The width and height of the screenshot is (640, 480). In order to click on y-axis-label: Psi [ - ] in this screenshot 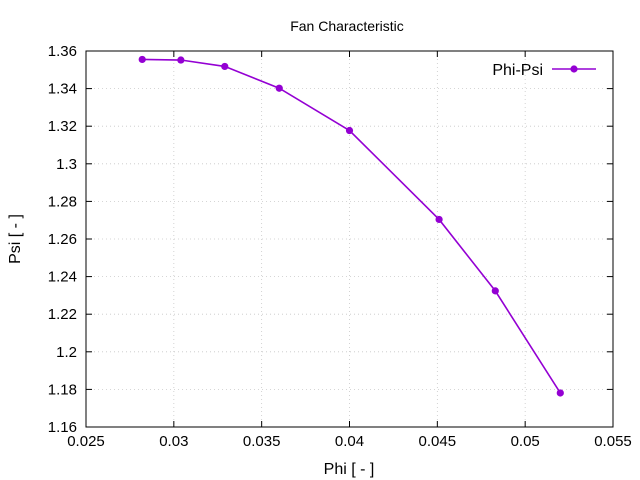, I will do `click(15, 239)`.